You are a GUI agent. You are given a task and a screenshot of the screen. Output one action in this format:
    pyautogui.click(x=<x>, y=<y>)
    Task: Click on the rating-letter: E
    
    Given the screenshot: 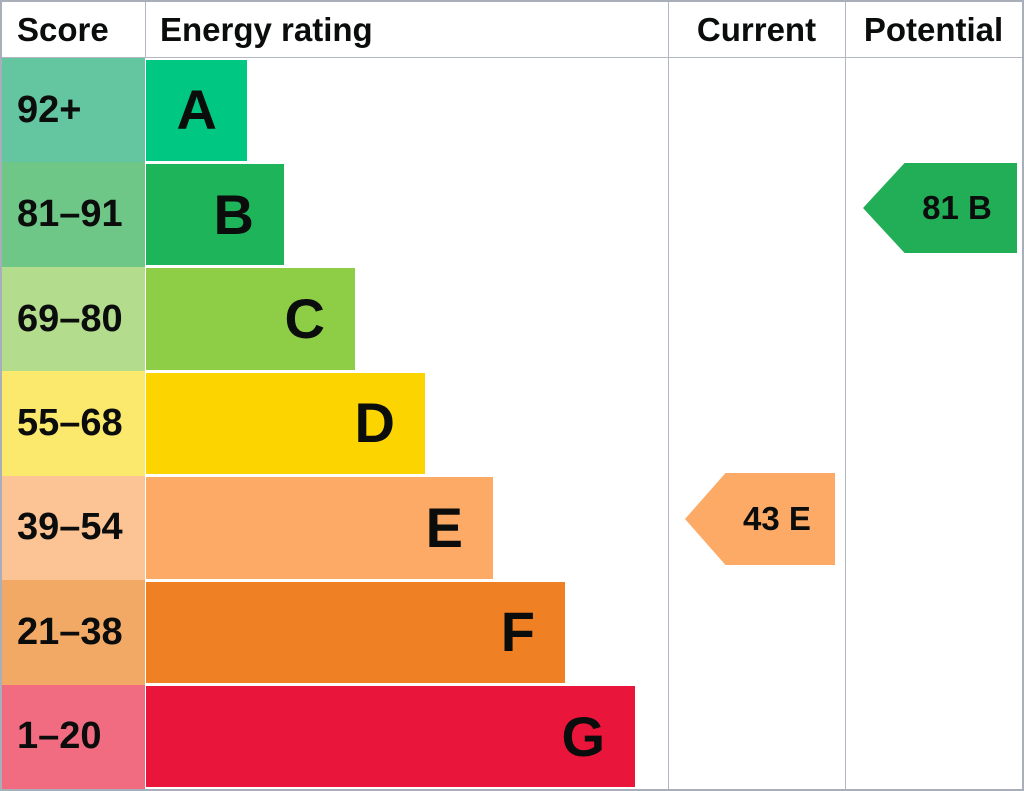 What is the action you would take?
    pyautogui.click(x=444, y=527)
    